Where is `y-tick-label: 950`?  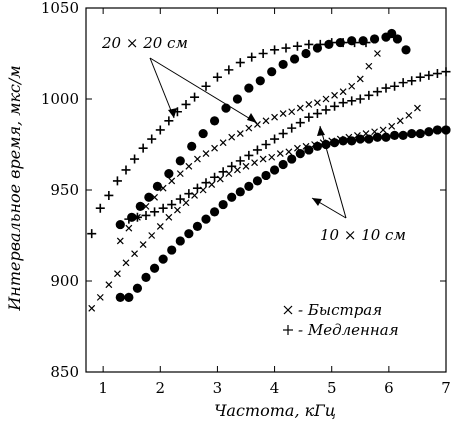 y-tick-label: 950 is located at coordinates (64, 190).